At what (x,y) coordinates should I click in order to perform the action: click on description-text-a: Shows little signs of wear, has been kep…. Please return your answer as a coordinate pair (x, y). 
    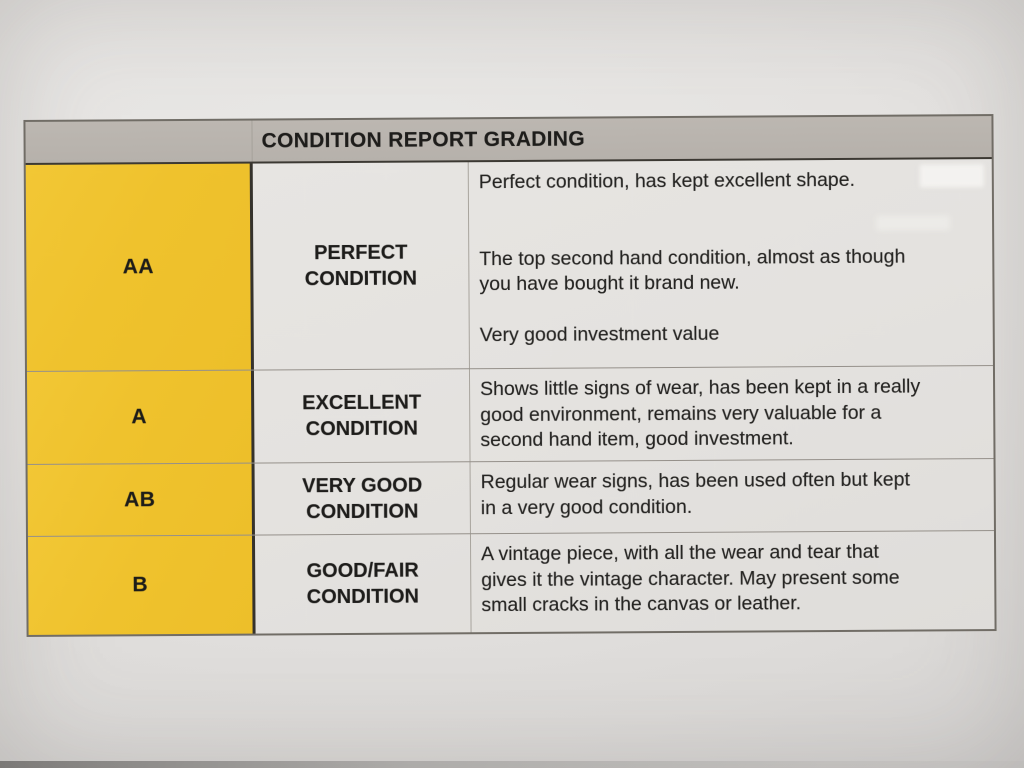
    Looking at the image, I should click on (700, 413).